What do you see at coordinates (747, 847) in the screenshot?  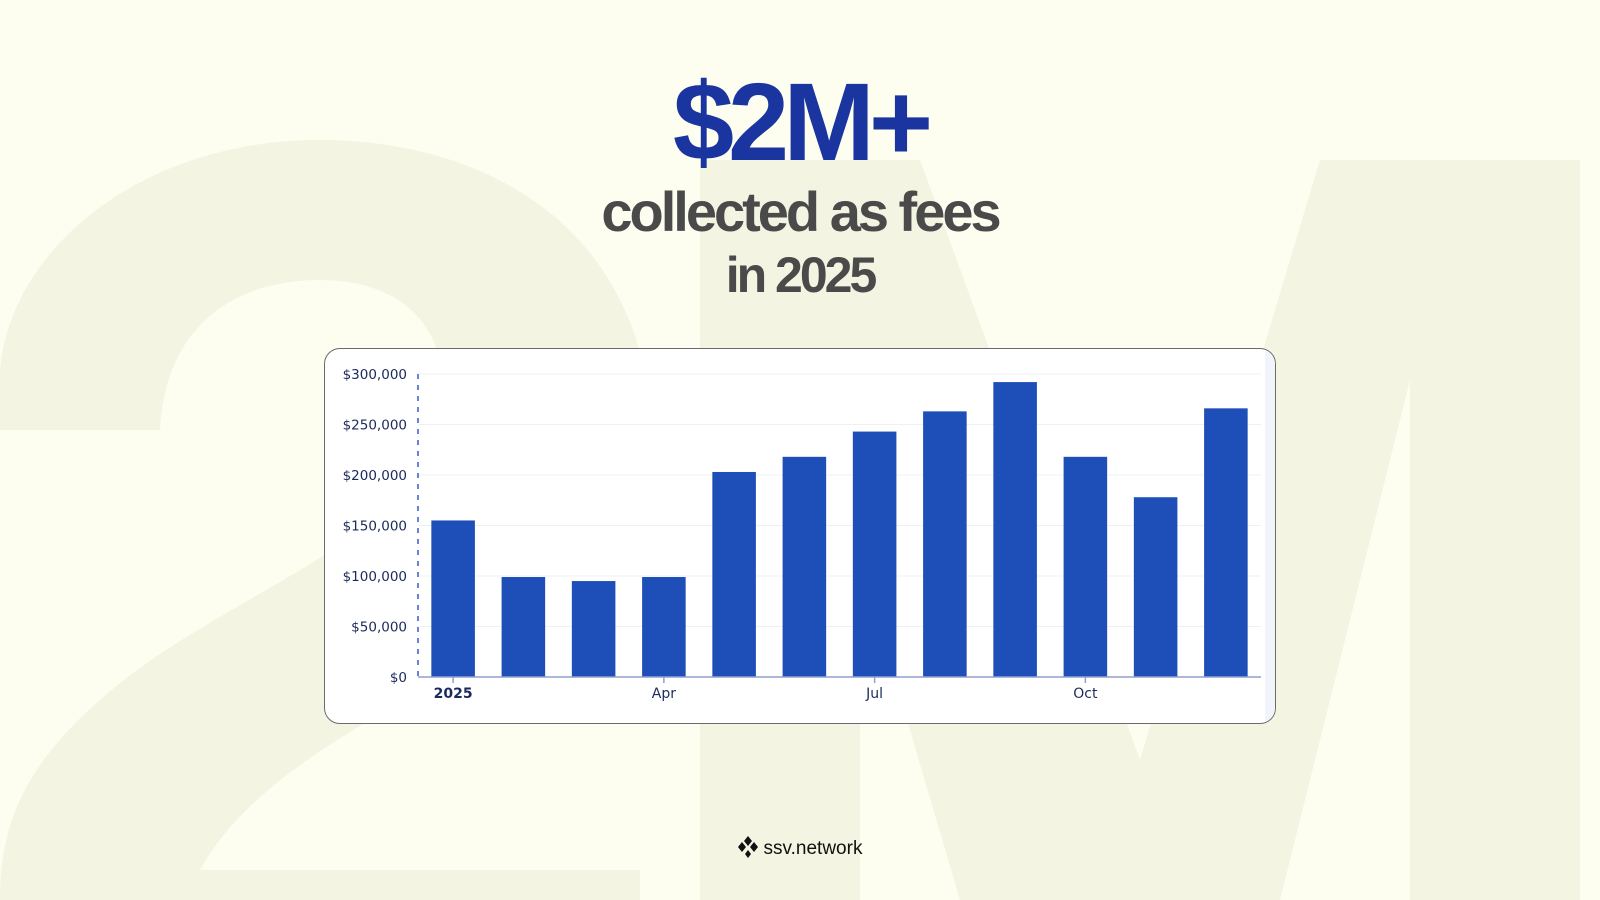 I see `ssv-logo-icon` at bounding box center [747, 847].